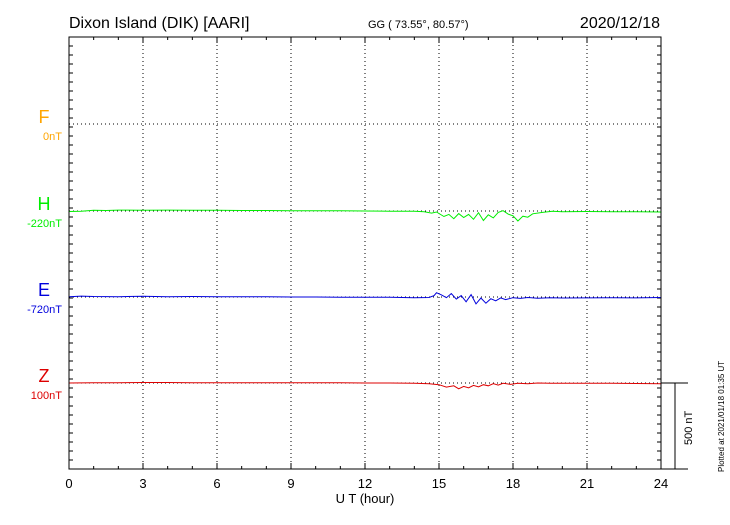  I want to click on station-title: Dixon Island (DIK) [AARI], so click(159, 23).